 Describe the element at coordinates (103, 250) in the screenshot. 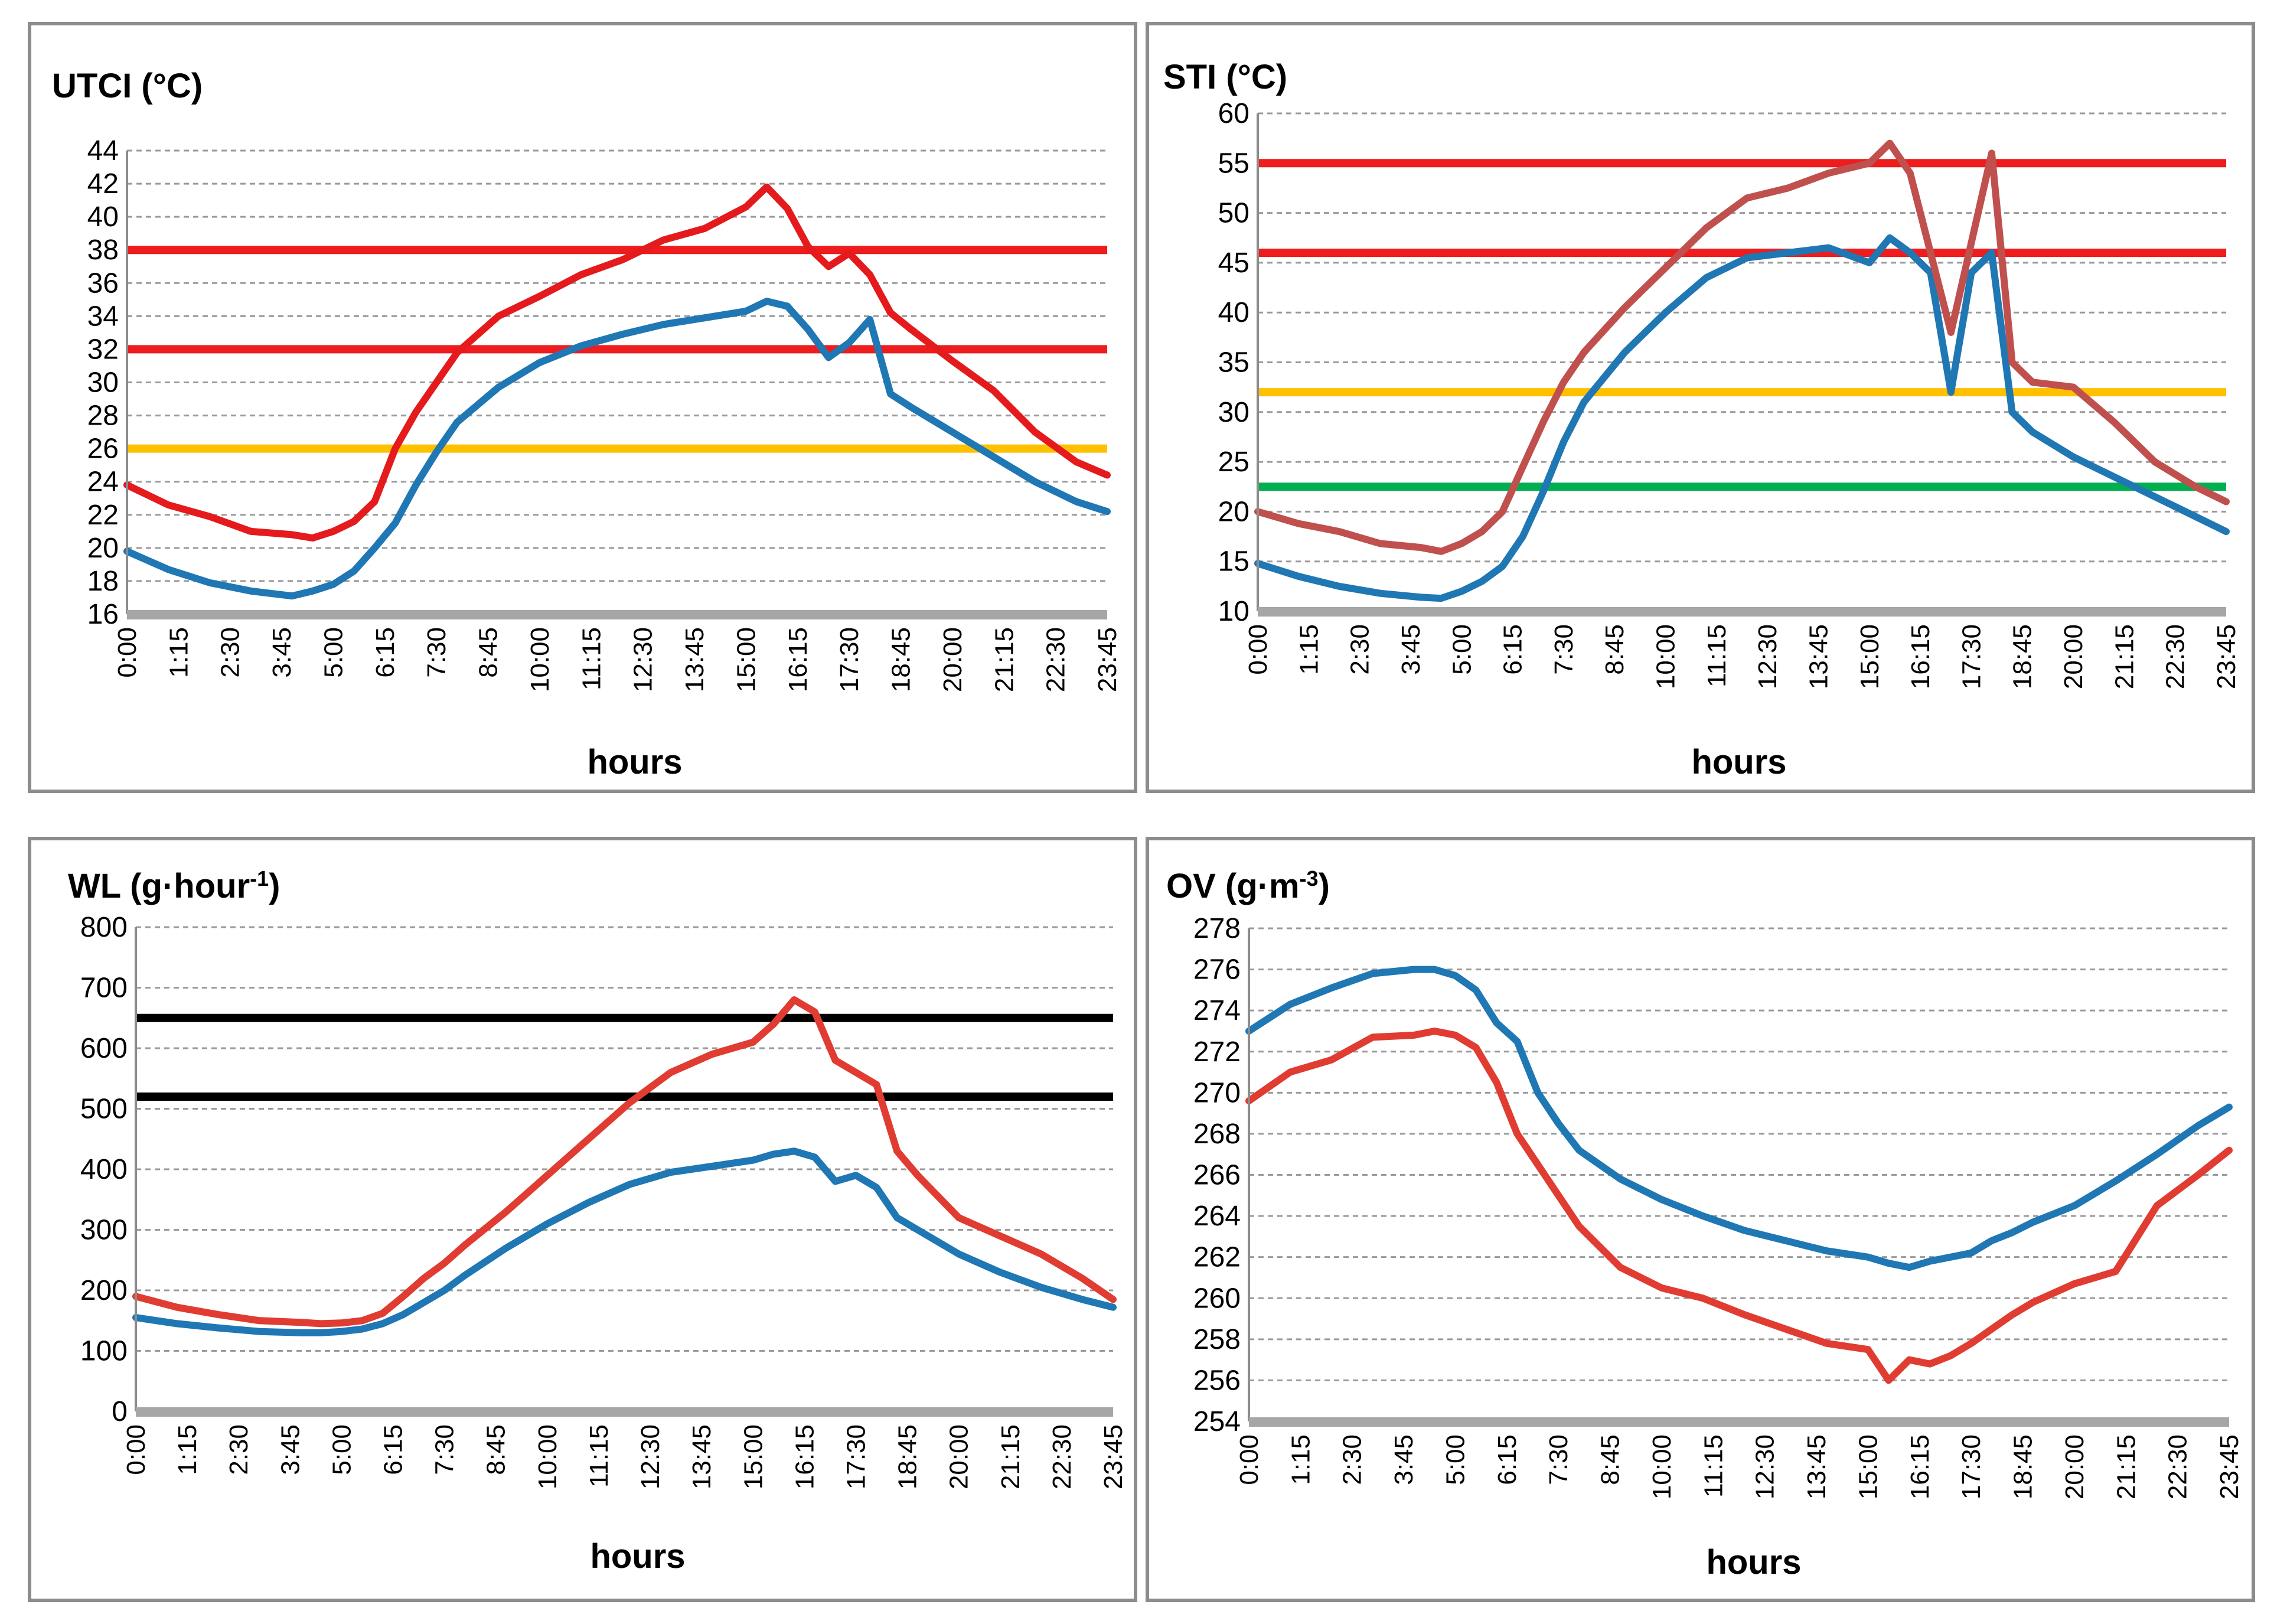

I see `utci-y-tick-label: 38` at that location.